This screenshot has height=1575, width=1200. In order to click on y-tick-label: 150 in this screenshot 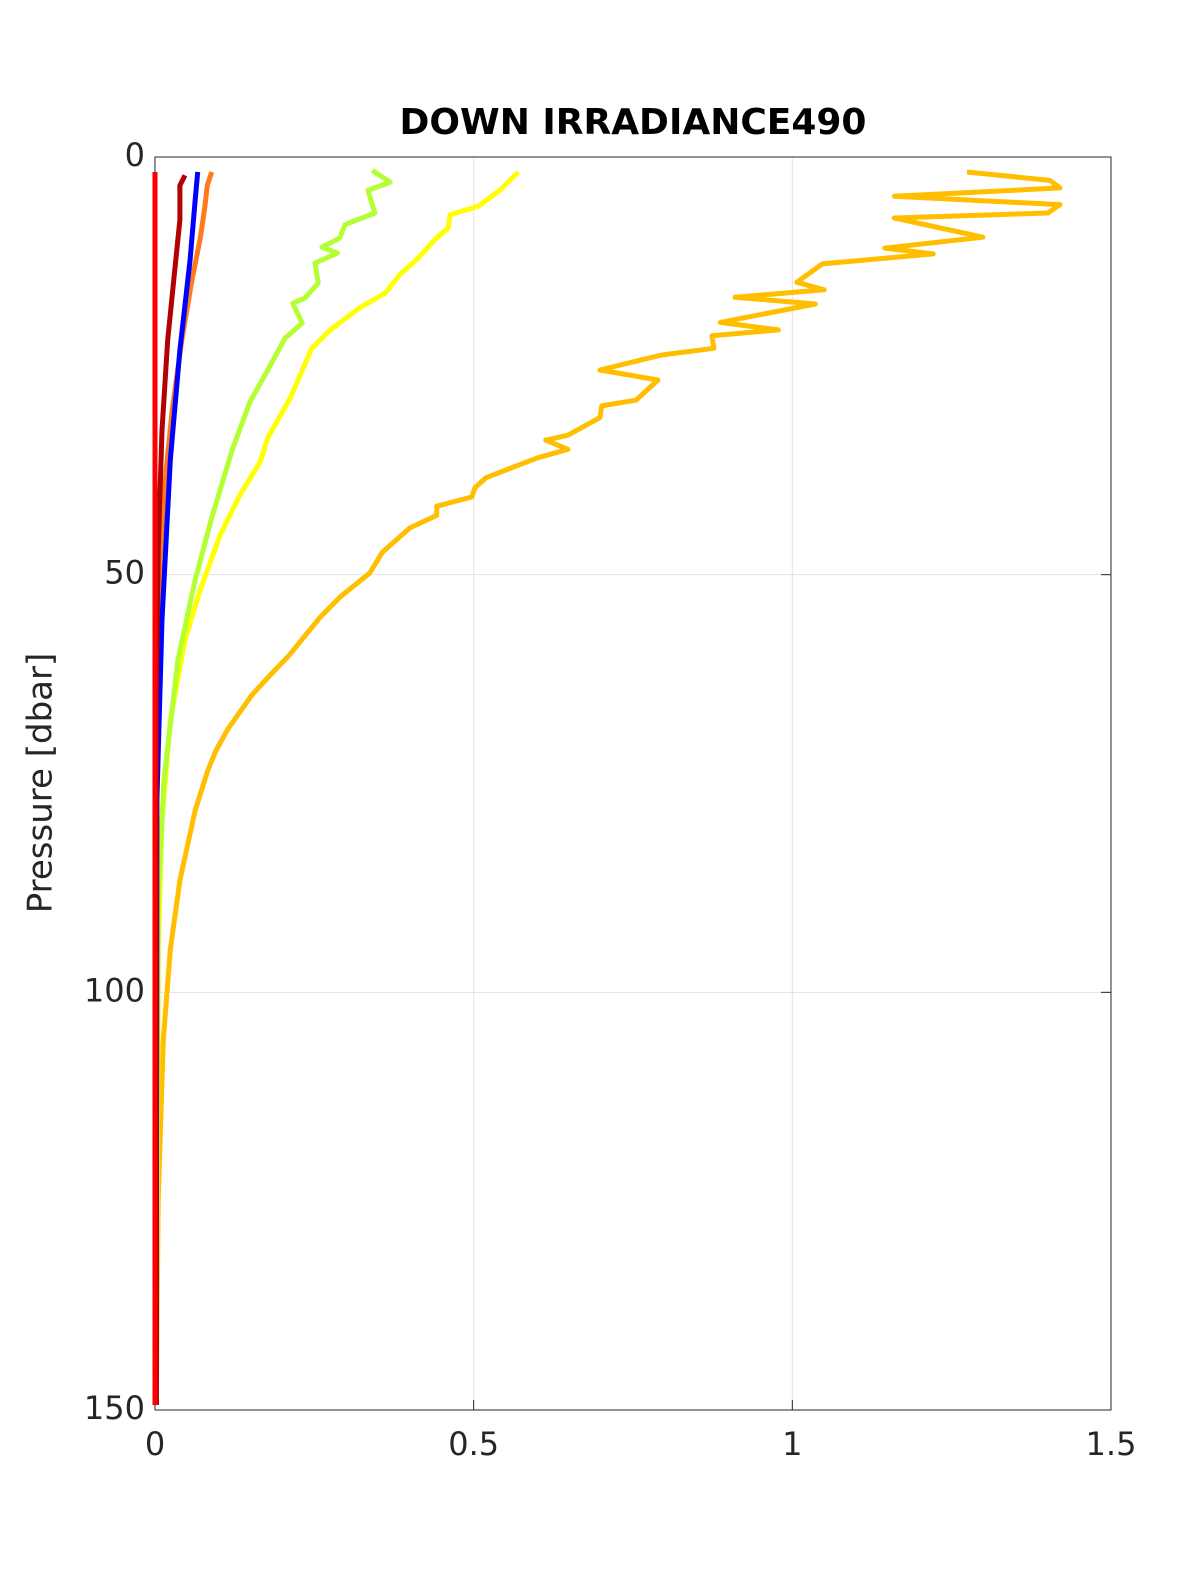, I will do `click(114, 1408)`.